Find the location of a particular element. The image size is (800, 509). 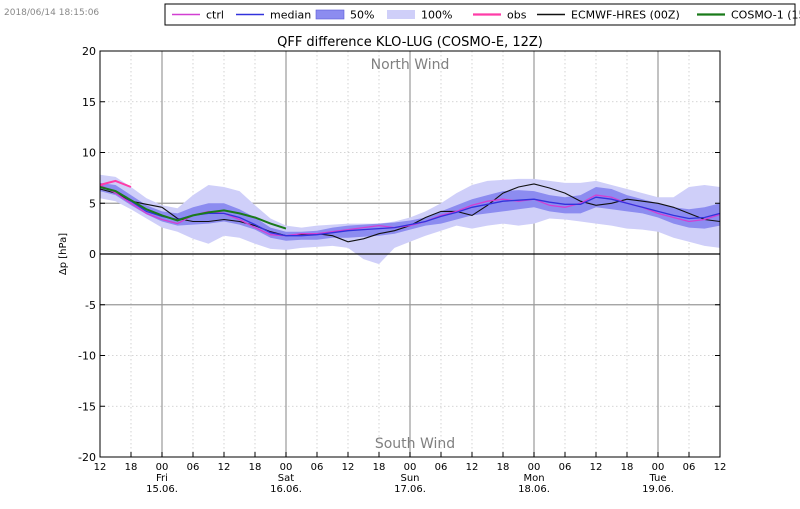

x-day-label: Fri is located at coordinates (162, 478).